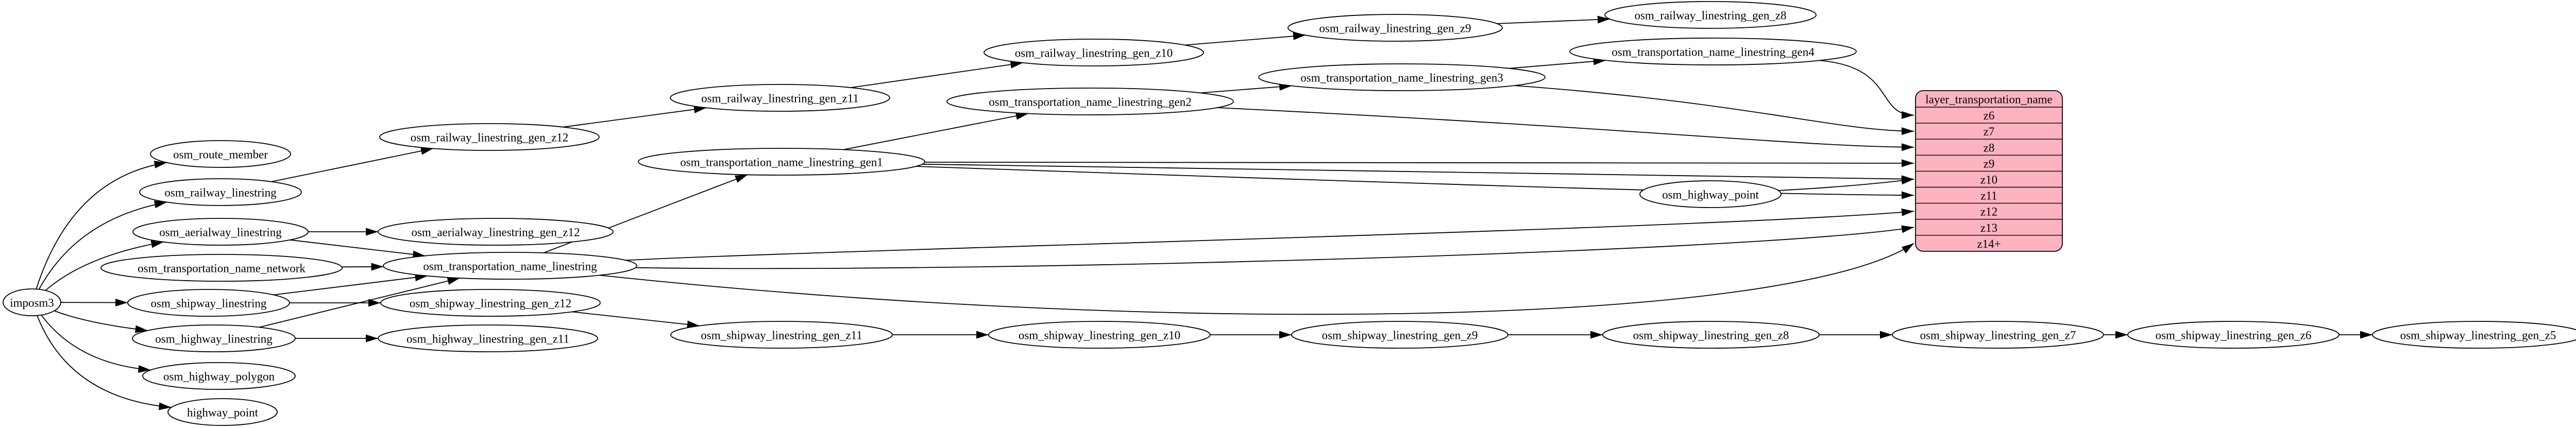  I want to click on edge-osm_aerialway_linestring-to-osm_transportation_name_linestring, so click(358, 249).